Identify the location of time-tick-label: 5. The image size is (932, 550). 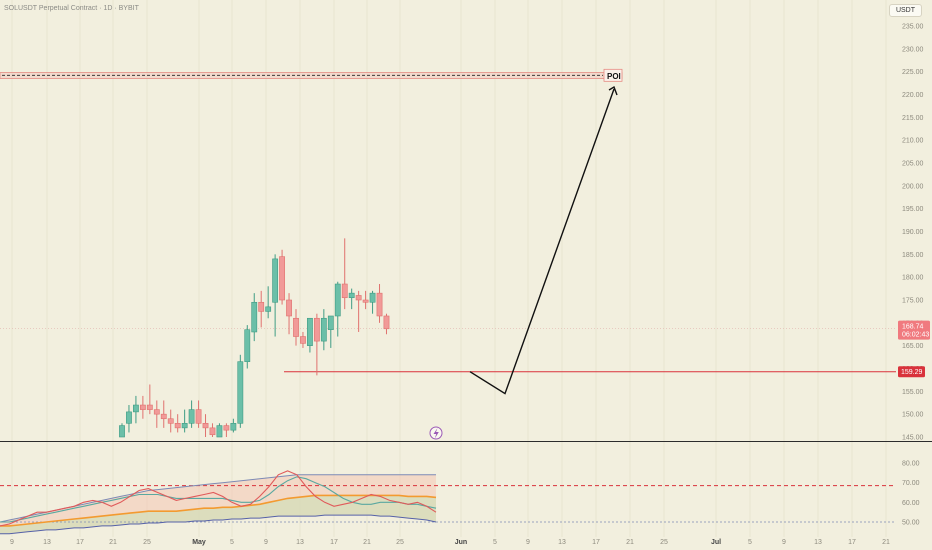
(750, 542).